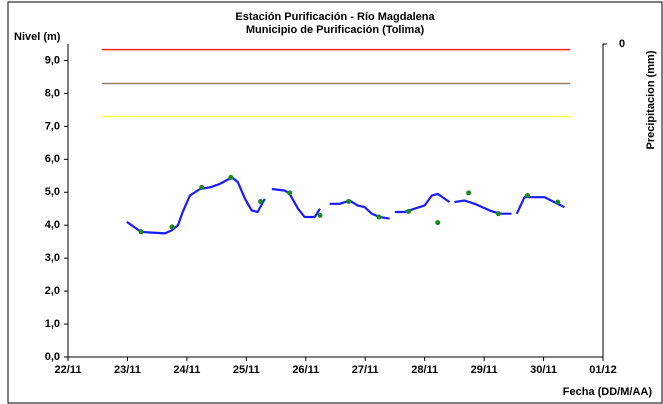 Image resolution: width=663 pixels, height=404 pixels. What do you see at coordinates (622, 44) in the screenshot?
I see `y2-tick-label: 0` at bounding box center [622, 44].